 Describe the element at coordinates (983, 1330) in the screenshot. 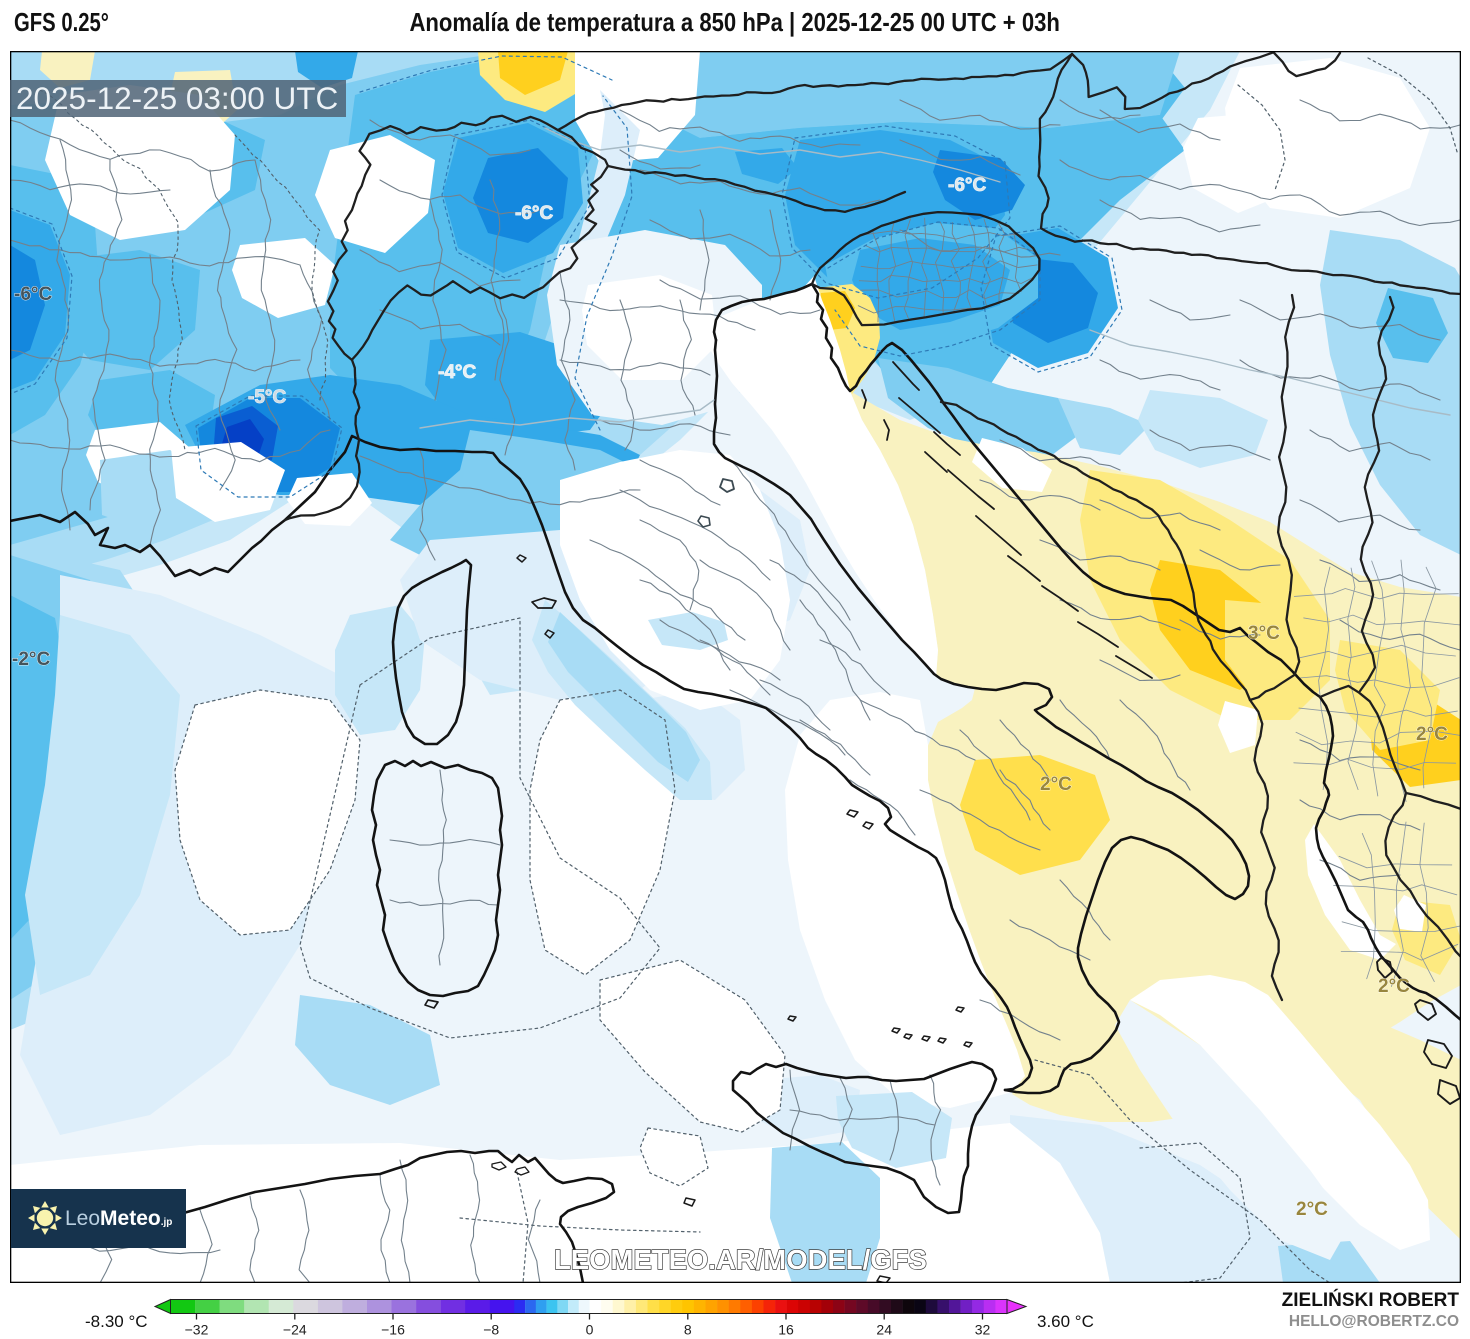

I see `svg-text: 32` at that location.